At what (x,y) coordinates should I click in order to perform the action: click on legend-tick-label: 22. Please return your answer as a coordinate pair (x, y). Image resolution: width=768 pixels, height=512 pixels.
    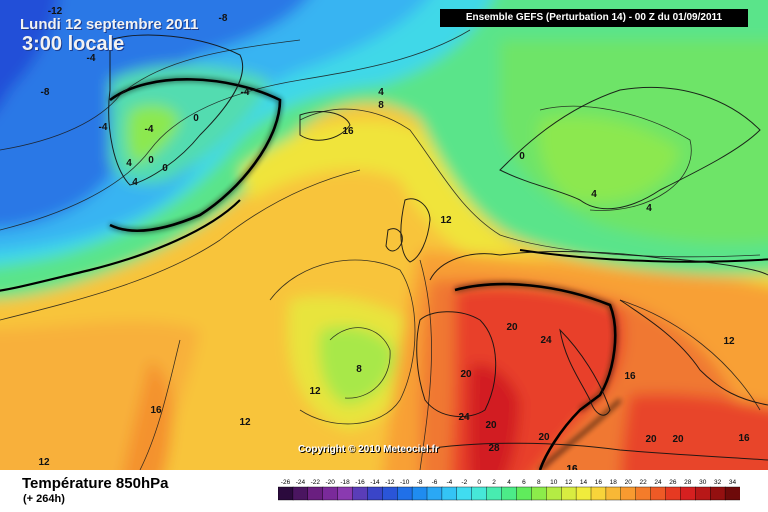
    Looking at the image, I should click on (643, 482).